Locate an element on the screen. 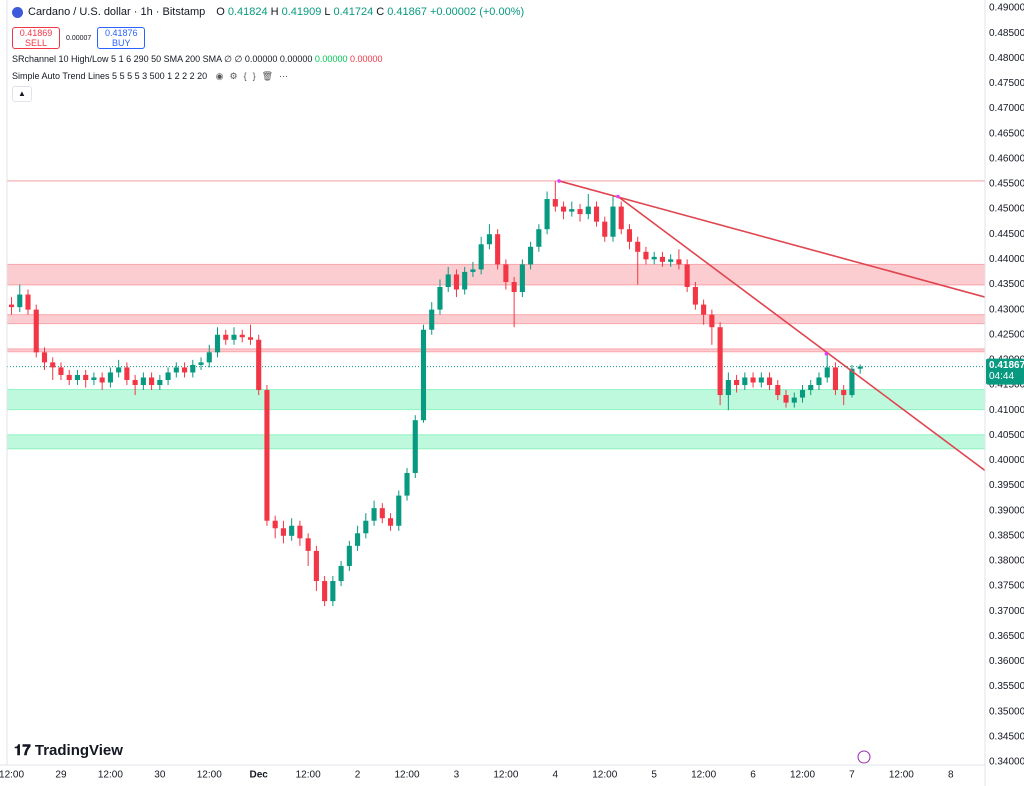 This screenshot has width=1024, height=786. y-tick-label: 0.49000 is located at coordinates (1006, 8).